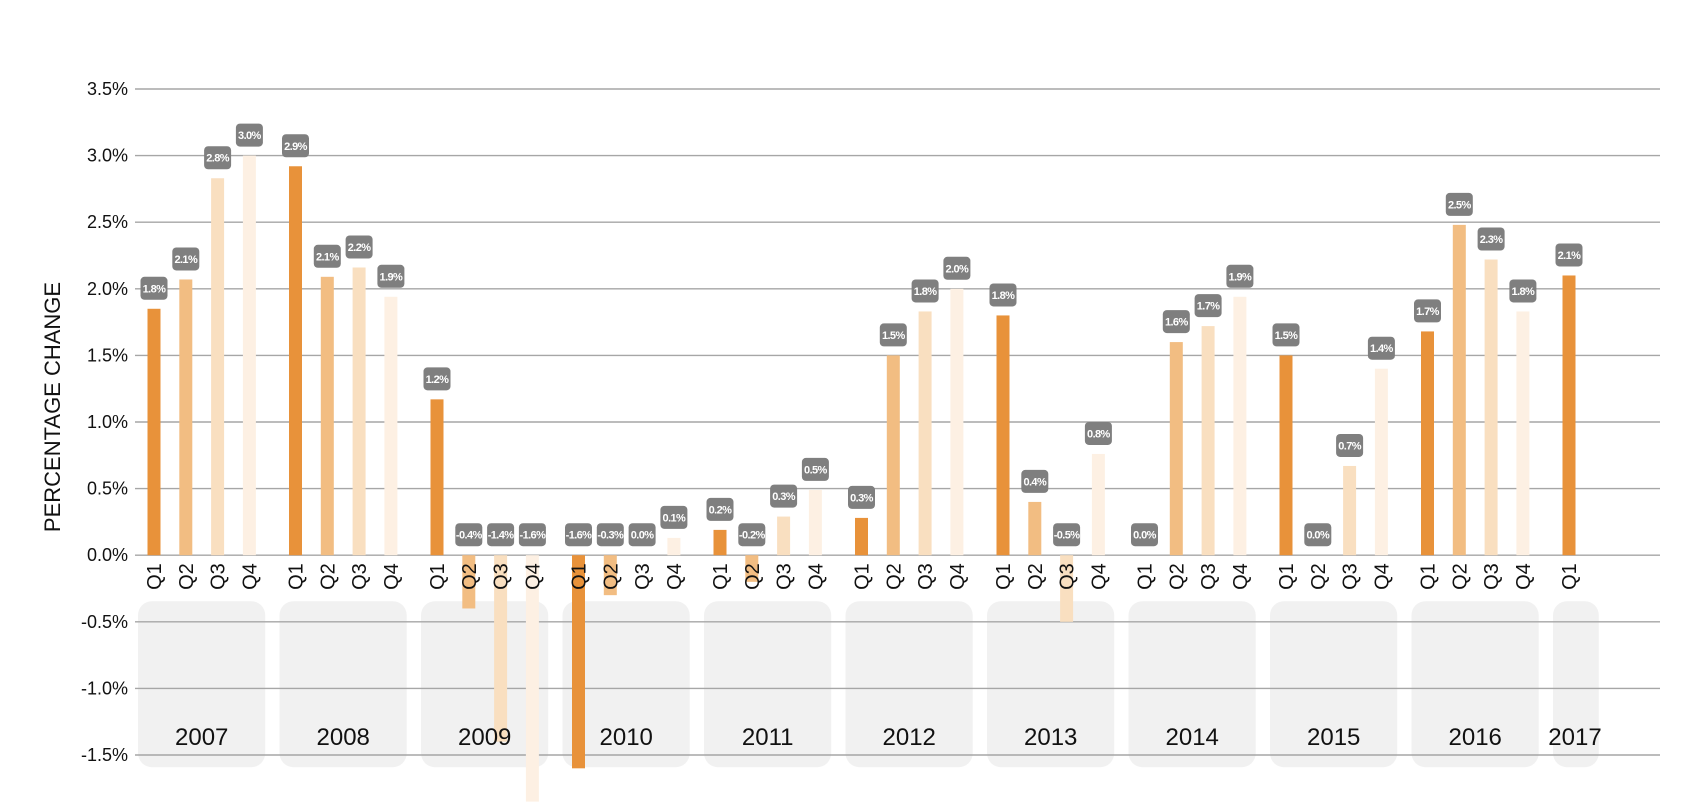  Describe the element at coordinates (1192, 737) in the screenshot. I see `year-label: 2014` at that location.